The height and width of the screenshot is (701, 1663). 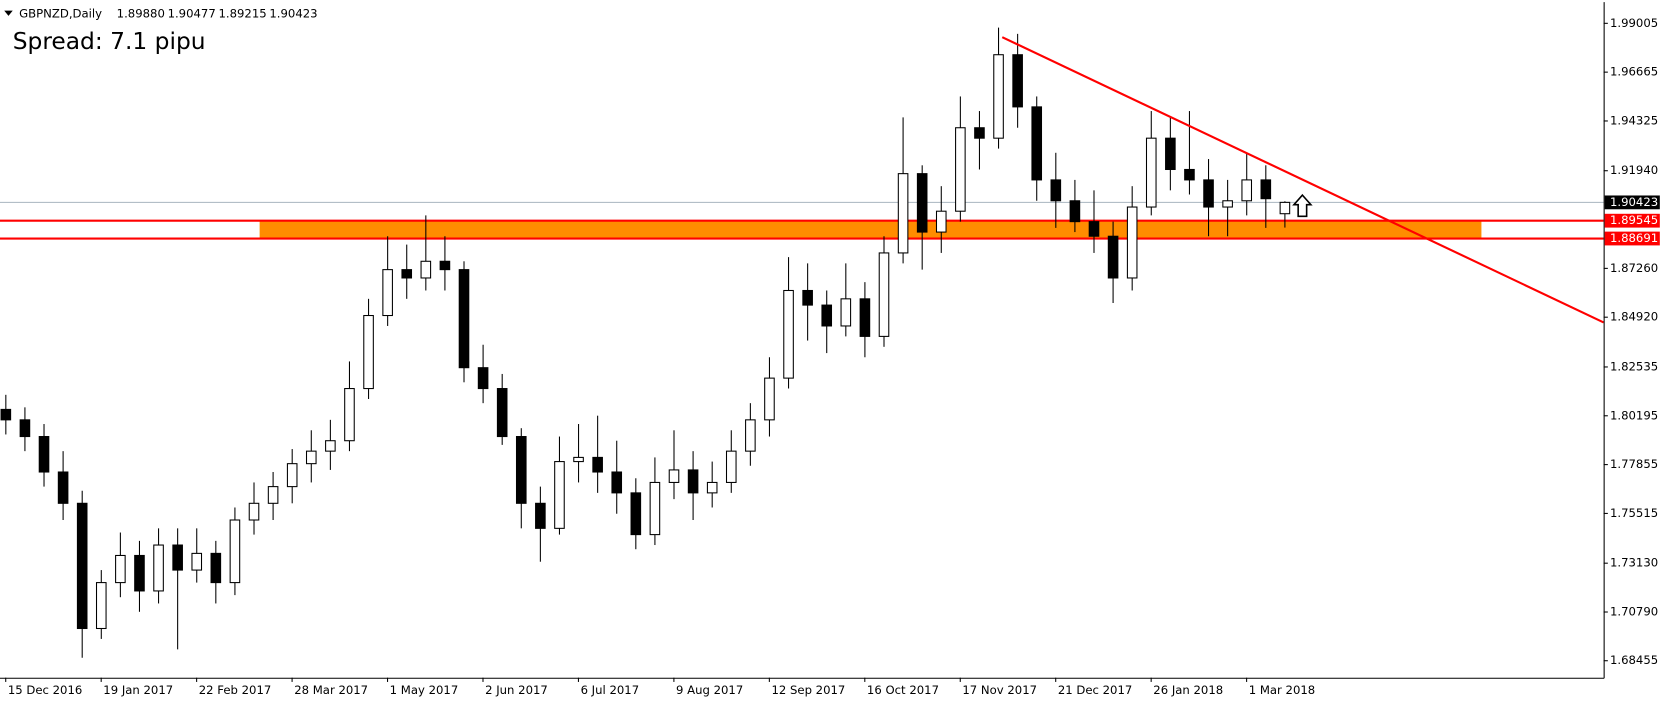 I want to click on x-tick-label: 1 Mar 2018, so click(x=1282, y=690).